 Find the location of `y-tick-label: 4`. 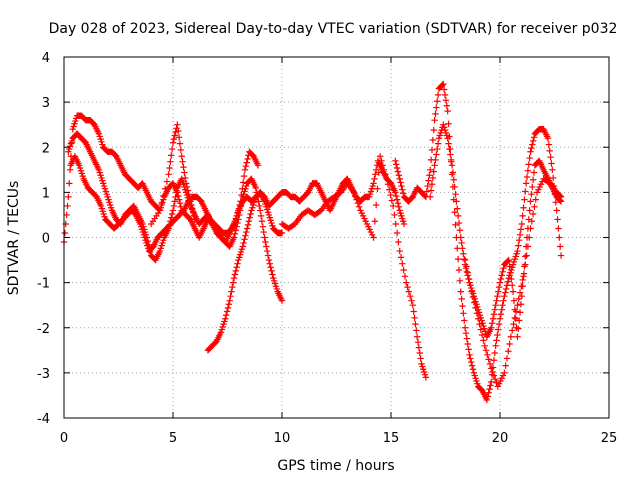

y-tick-label: 4 is located at coordinates (46, 58).